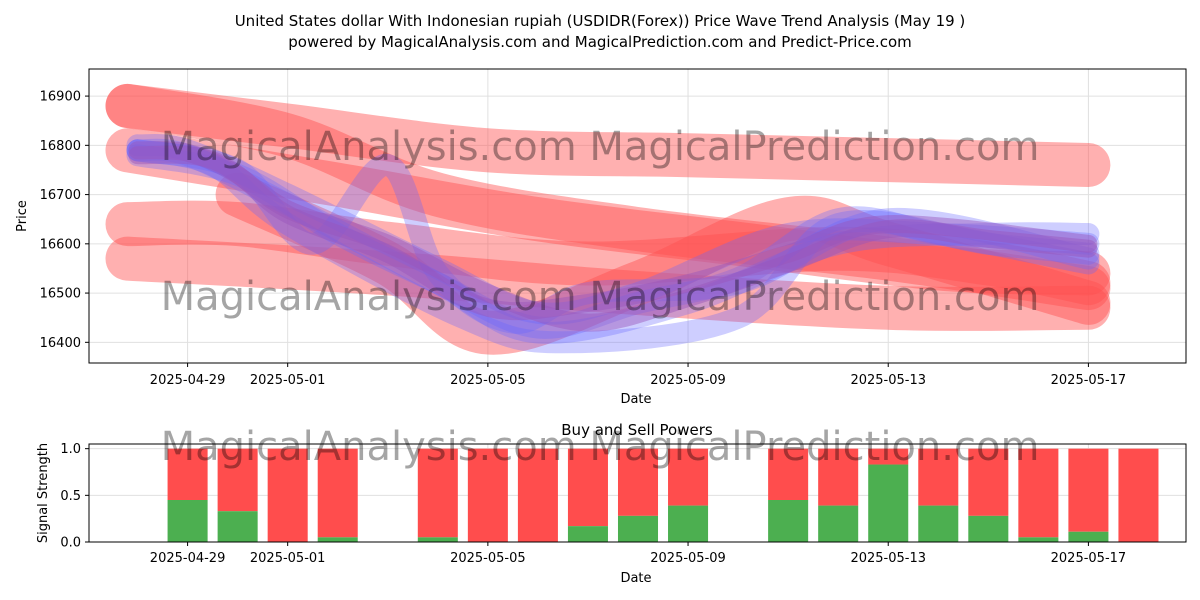  Describe the element at coordinates (688, 380) in the screenshot. I see `price-x-tick-label: 2025-05-09` at that location.